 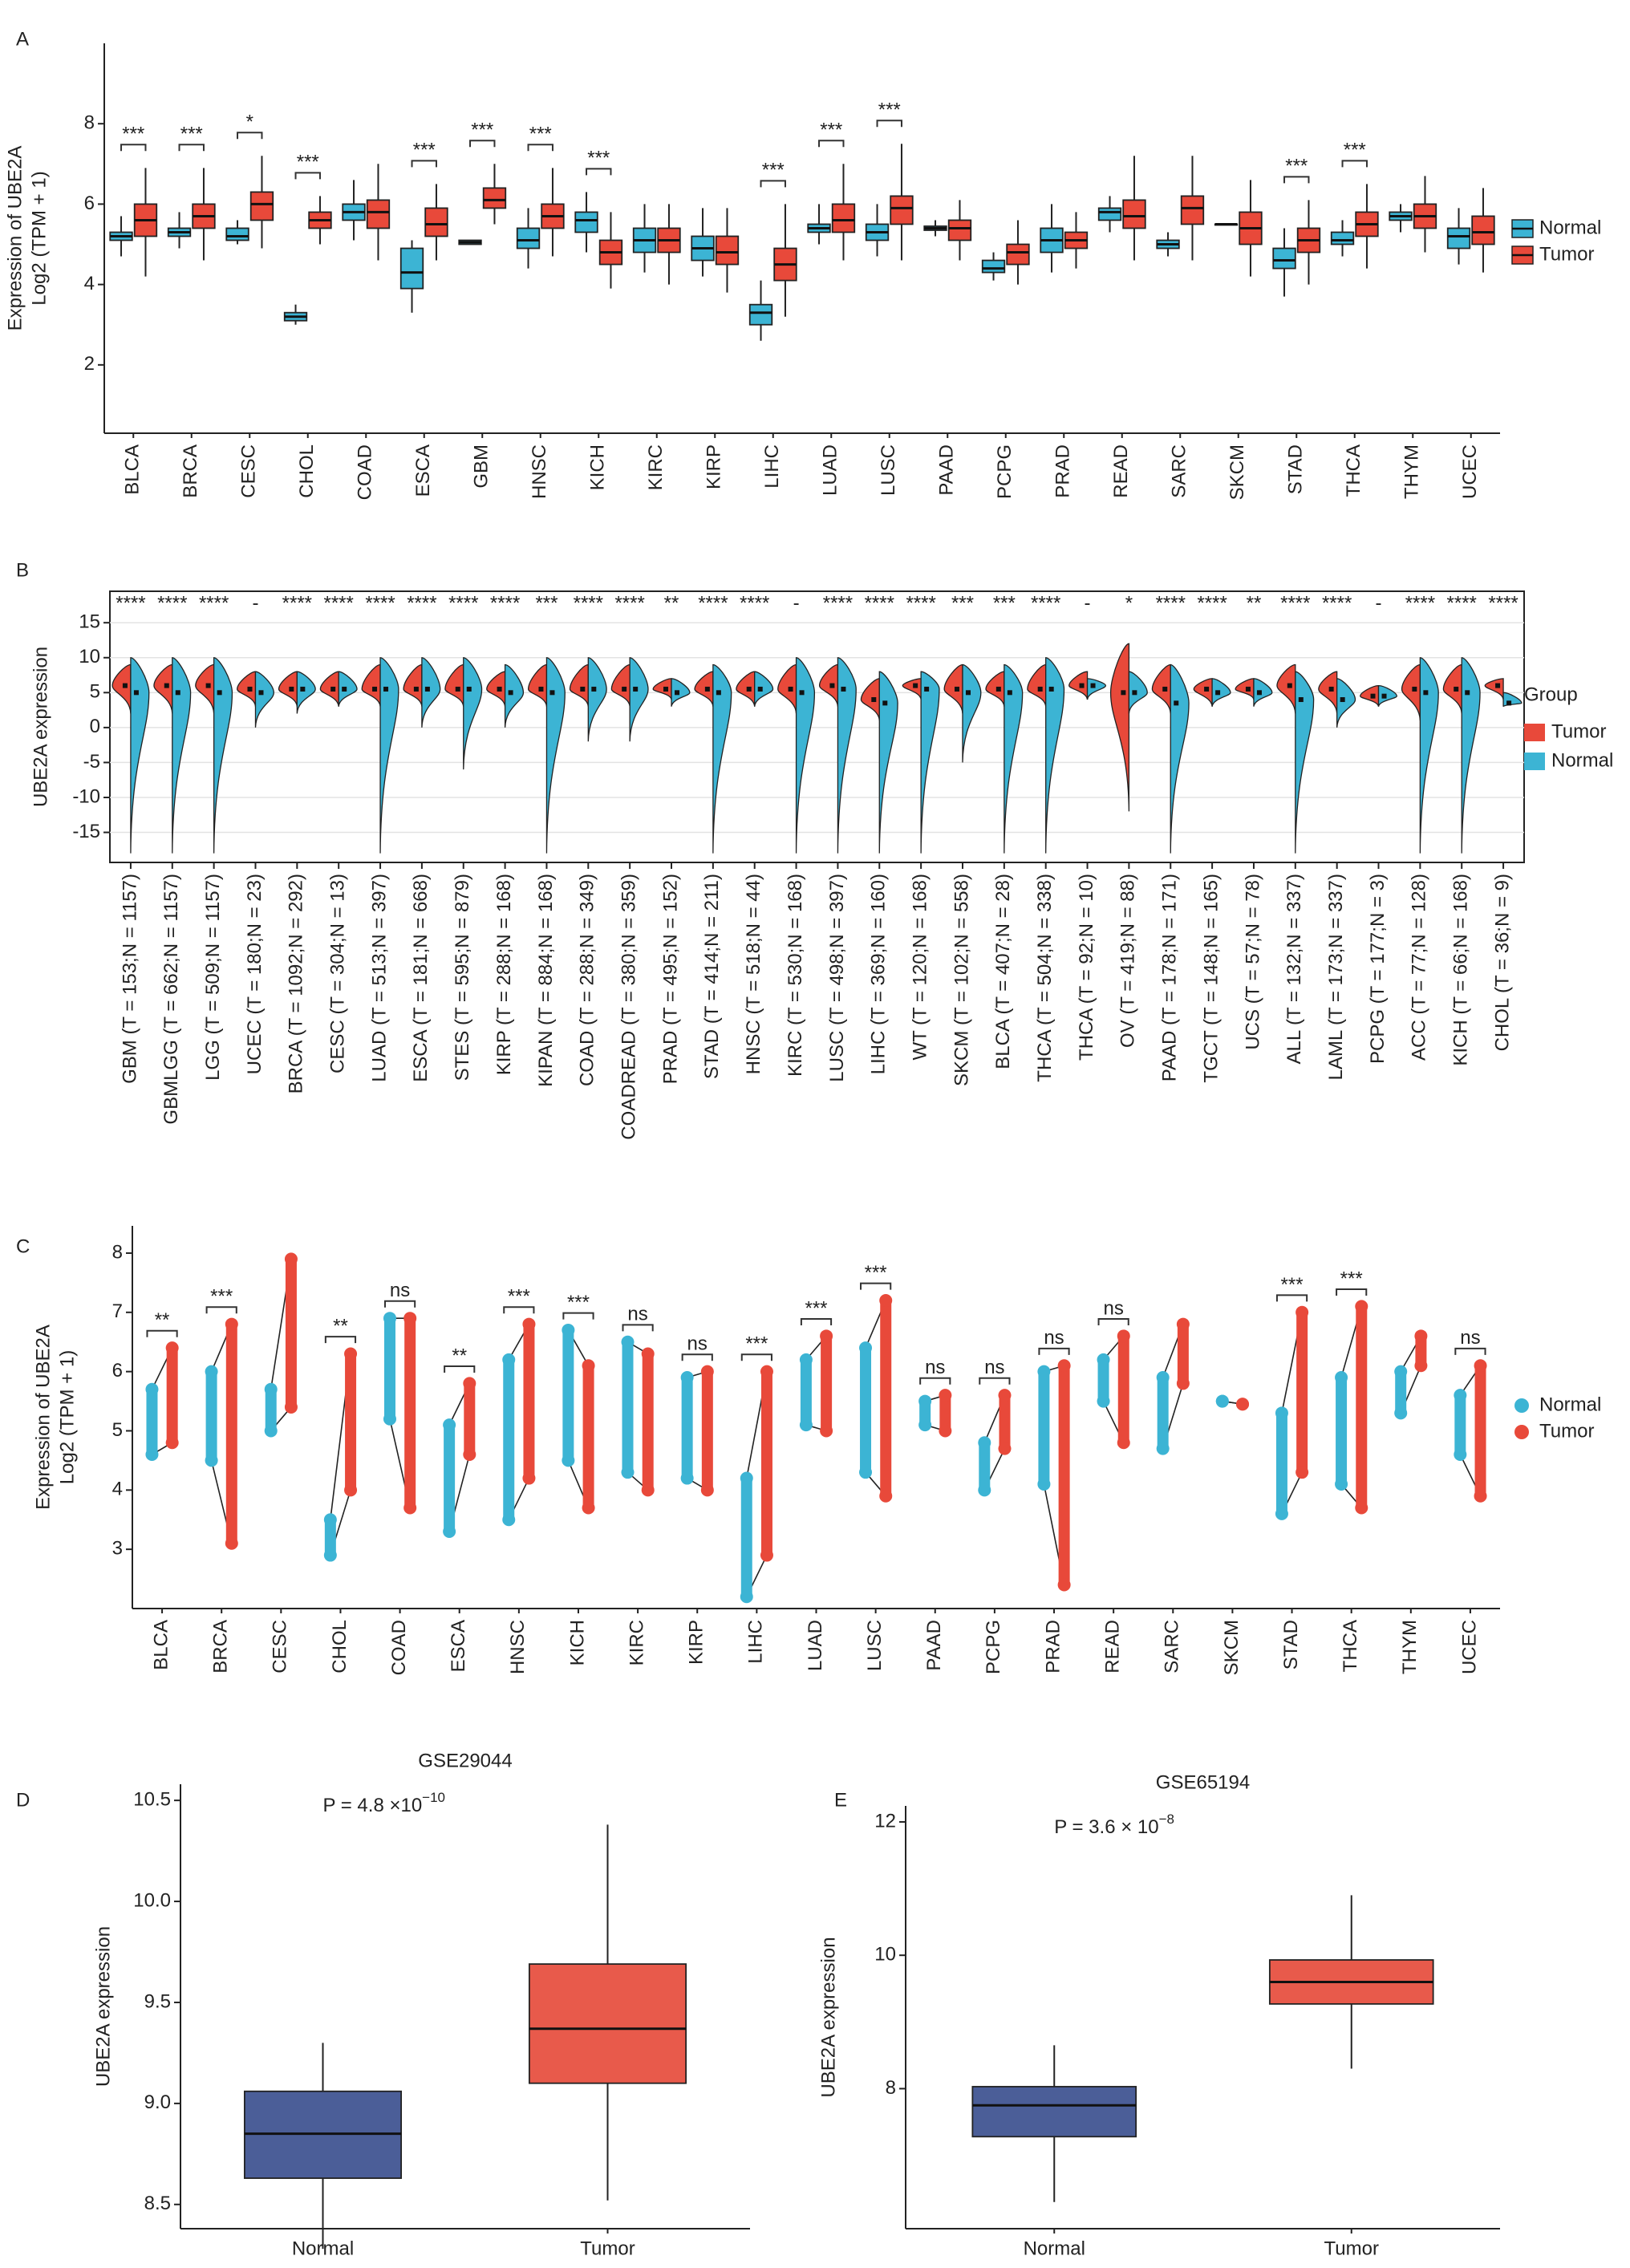 I want to click on x-tick-label: UCEC, so click(x=1469, y=1647).